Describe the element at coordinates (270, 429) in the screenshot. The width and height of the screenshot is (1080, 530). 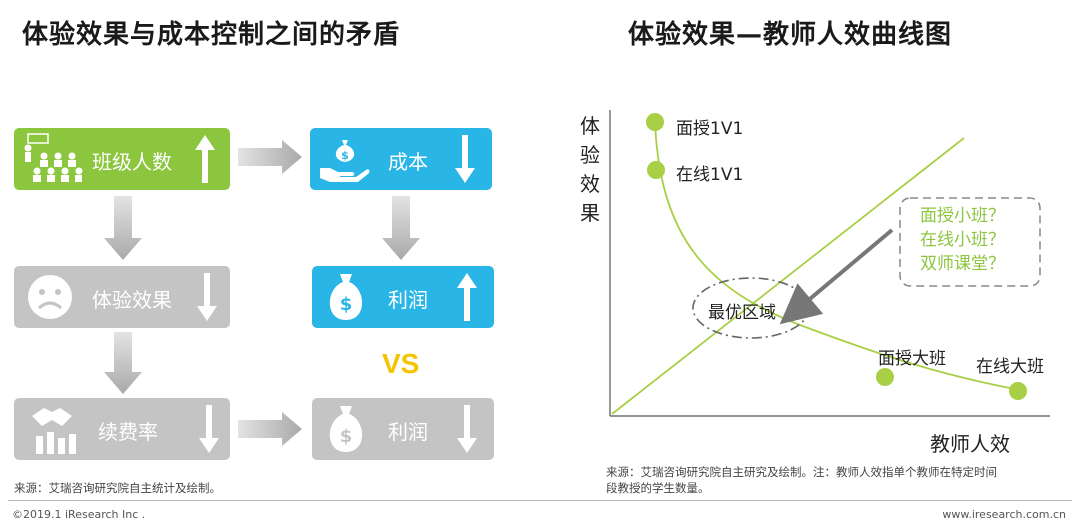
I see `arrow-right-bottom` at that location.